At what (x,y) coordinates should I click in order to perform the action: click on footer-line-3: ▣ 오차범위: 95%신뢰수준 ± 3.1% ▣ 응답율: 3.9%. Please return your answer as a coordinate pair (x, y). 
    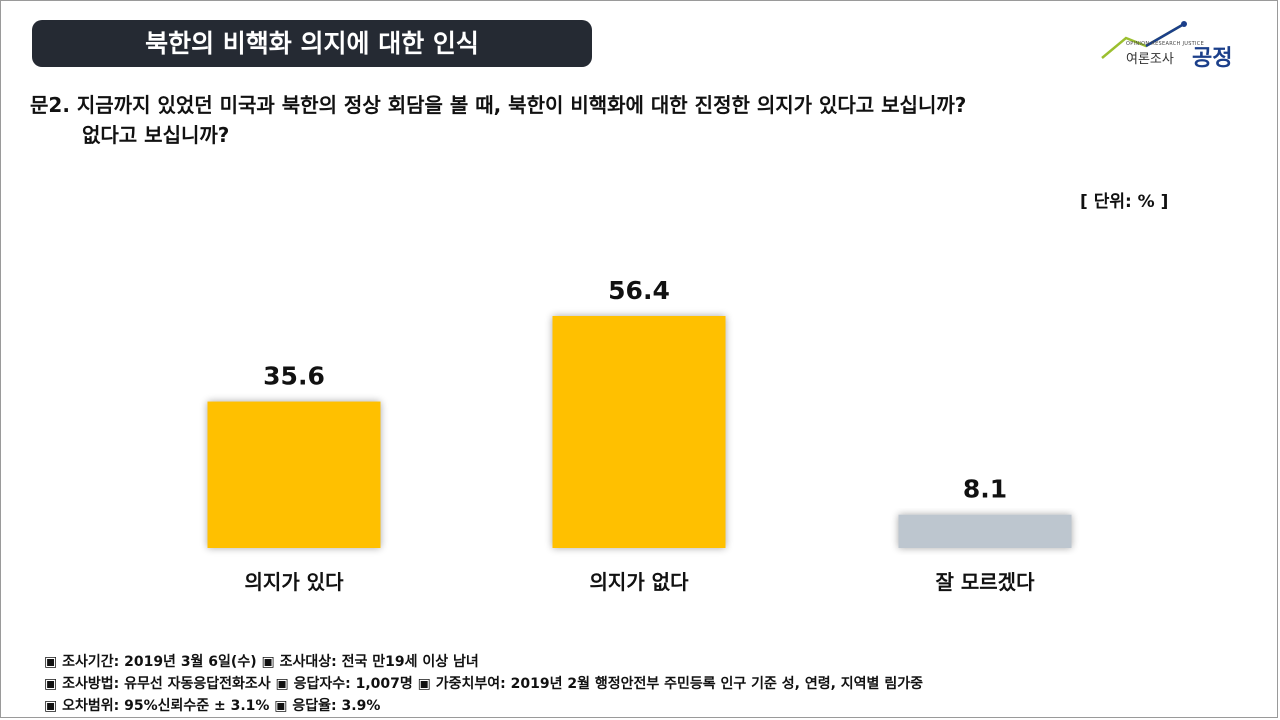
    Looking at the image, I should click on (212, 706).